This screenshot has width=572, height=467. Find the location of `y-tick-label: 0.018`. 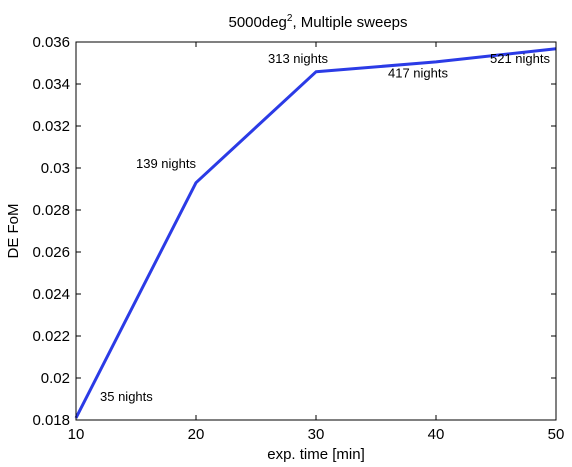

y-tick-label: 0.018 is located at coordinates (51, 420).